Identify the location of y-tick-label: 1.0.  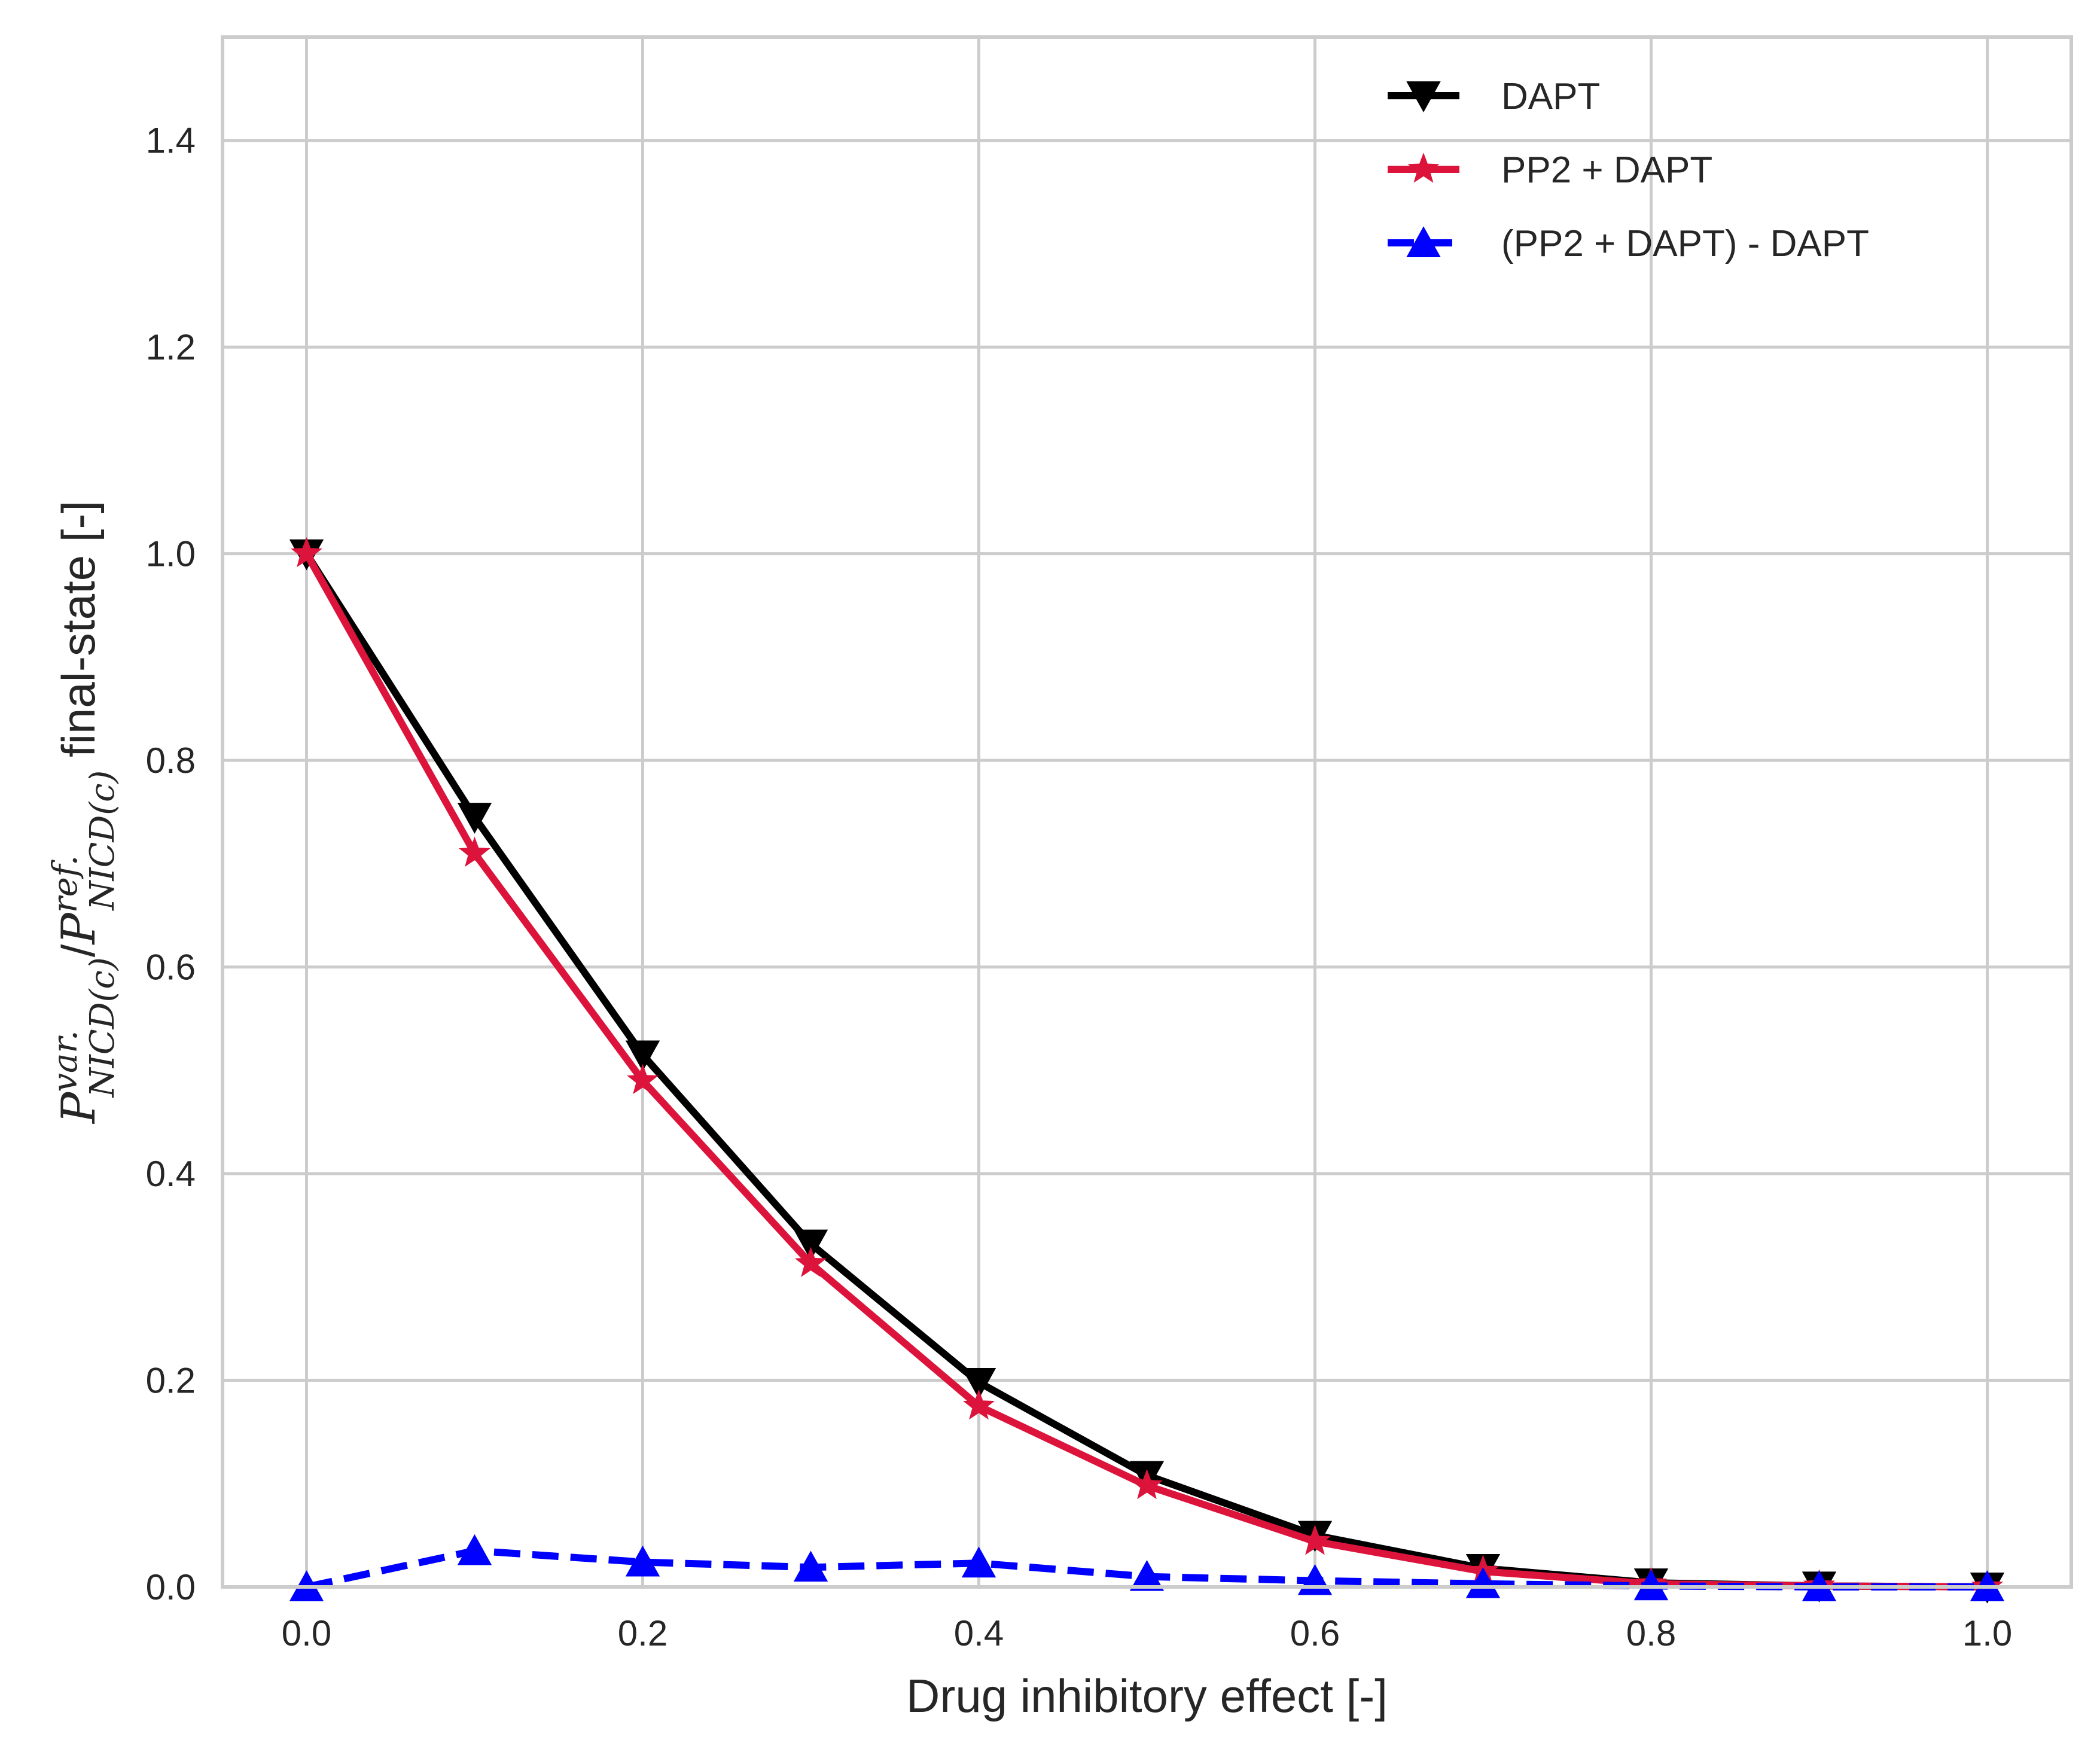
(171, 554).